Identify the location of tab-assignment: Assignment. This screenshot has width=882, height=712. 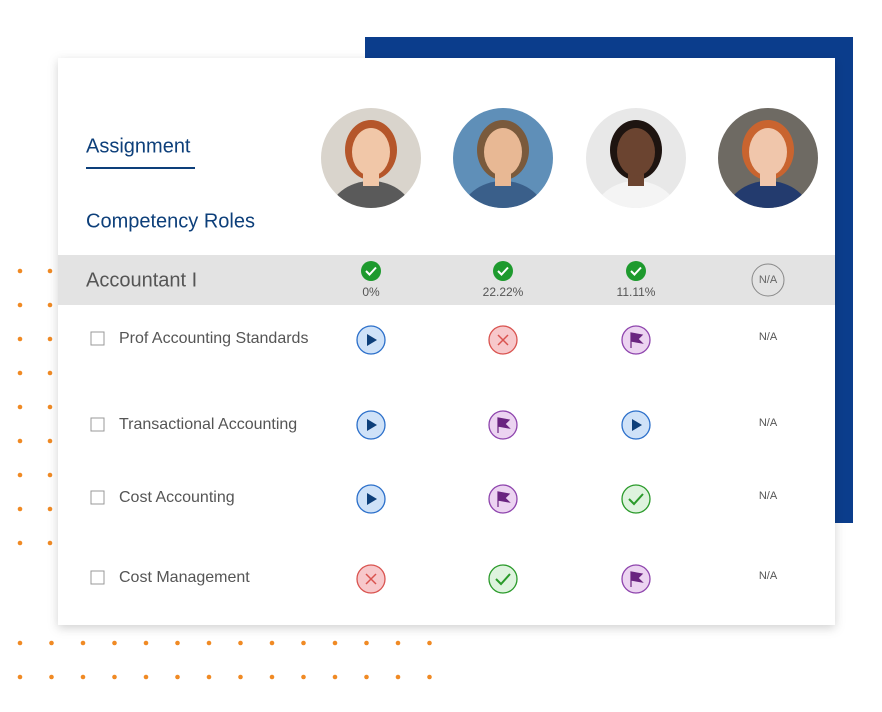
(138, 146).